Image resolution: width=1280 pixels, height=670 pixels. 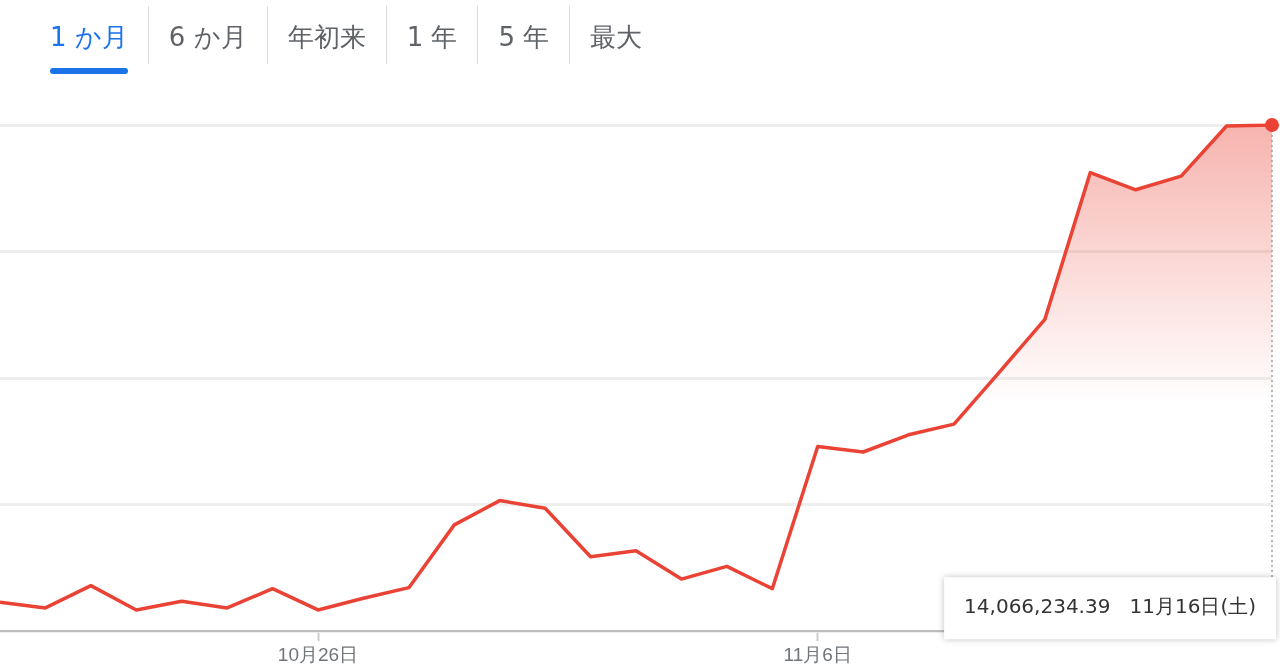 What do you see at coordinates (817, 654) in the screenshot?
I see `x-tick-label: 11月6日` at bounding box center [817, 654].